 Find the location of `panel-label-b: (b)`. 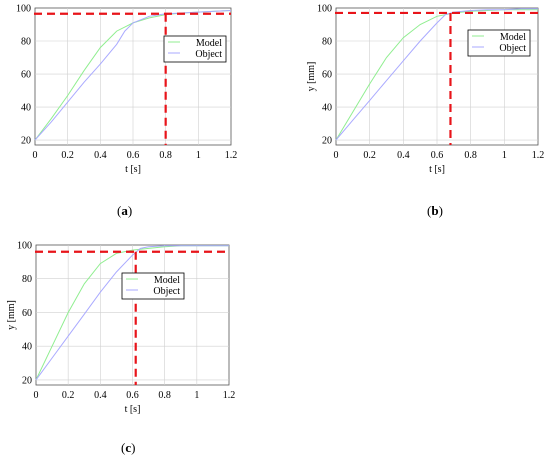

panel-label-b: (b) is located at coordinates (435, 210).